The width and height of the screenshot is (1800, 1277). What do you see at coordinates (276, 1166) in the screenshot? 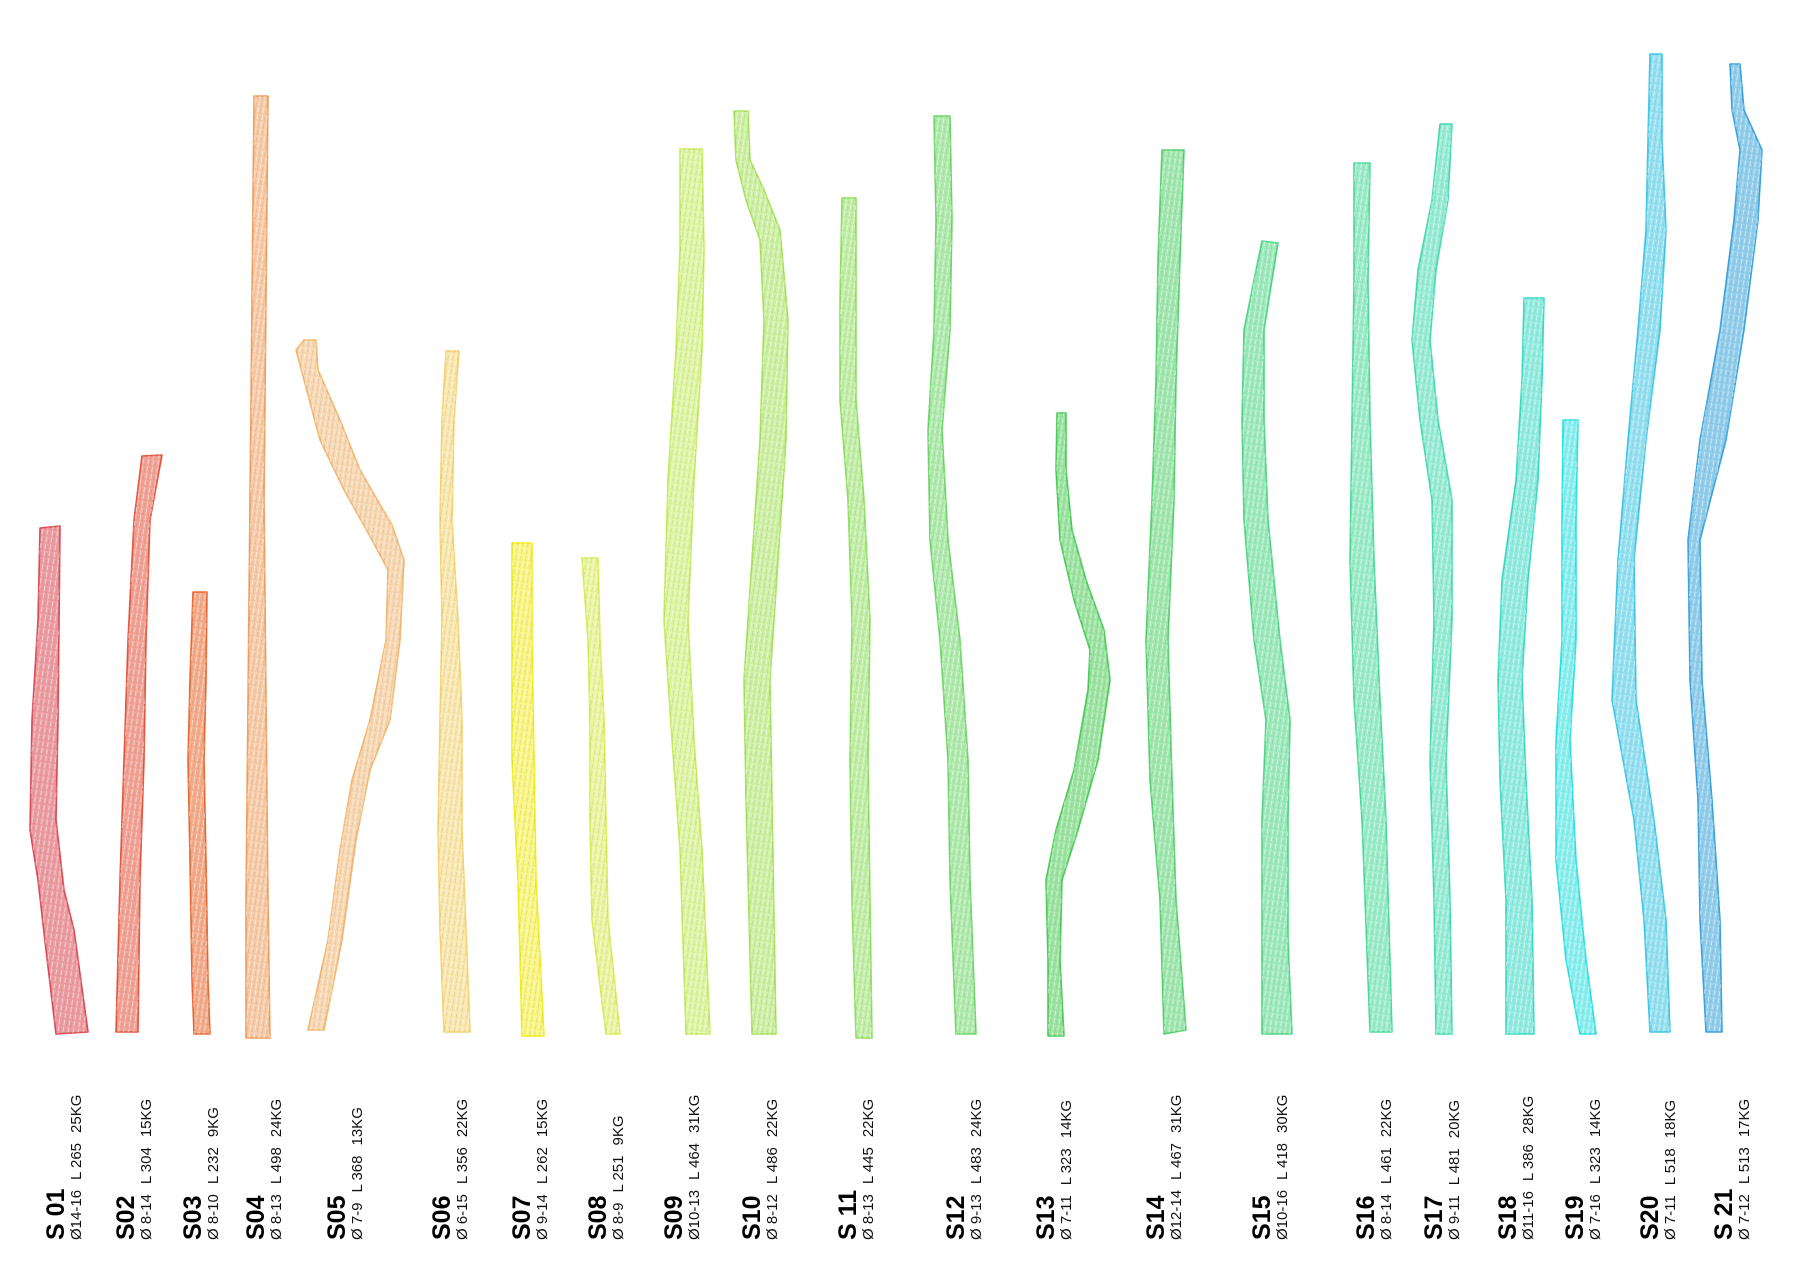
I see `stick-length: L 498` at bounding box center [276, 1166].